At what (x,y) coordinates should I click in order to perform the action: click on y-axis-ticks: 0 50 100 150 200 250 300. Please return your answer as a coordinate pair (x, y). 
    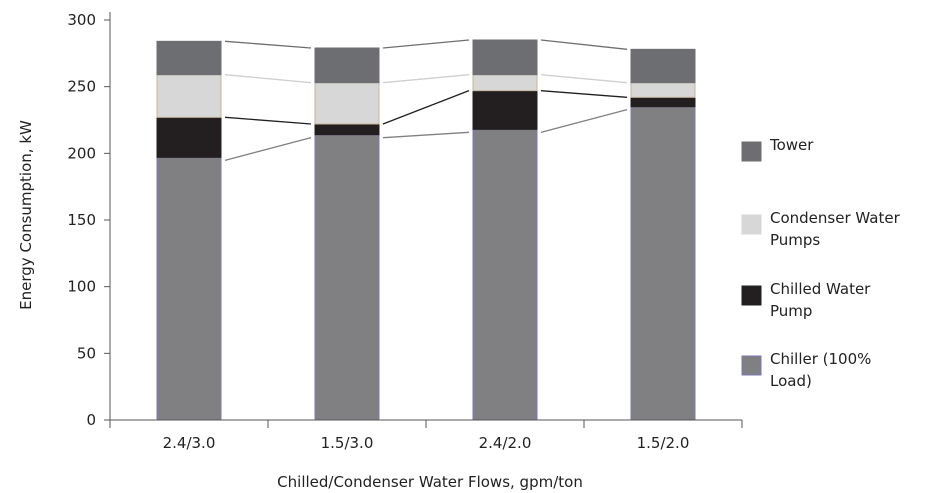
    Looking at the image, I should click on (88, 220).